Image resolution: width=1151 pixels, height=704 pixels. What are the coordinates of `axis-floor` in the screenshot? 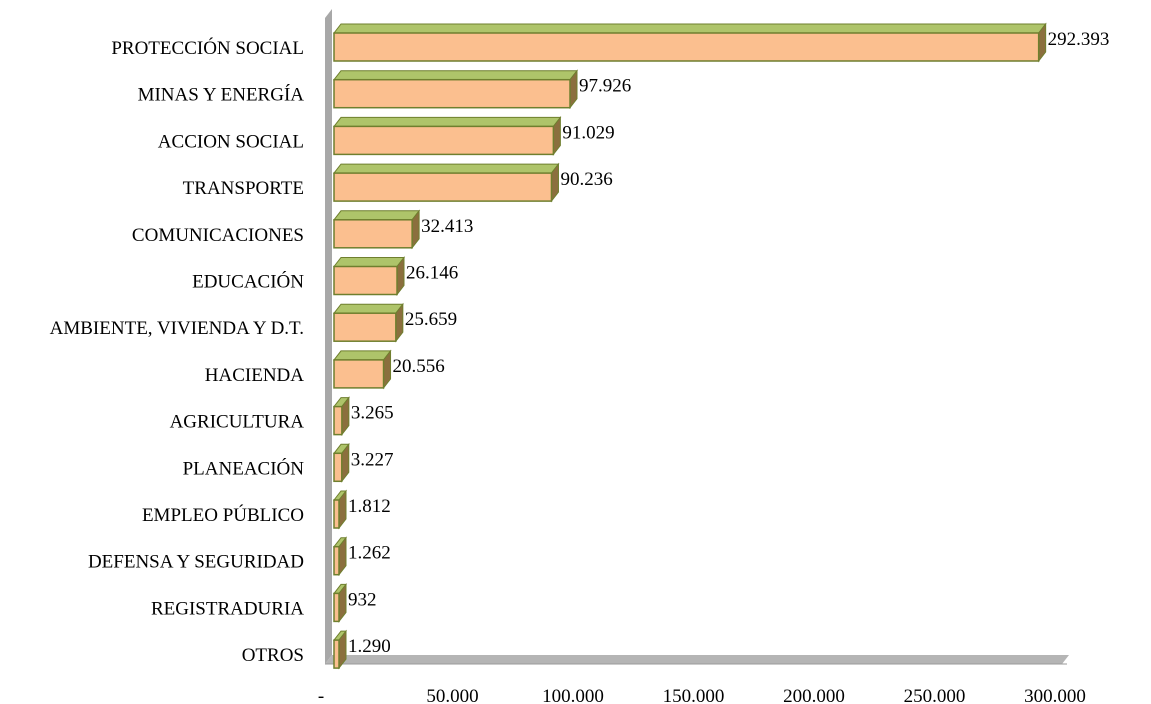 It's located at (697, 659).